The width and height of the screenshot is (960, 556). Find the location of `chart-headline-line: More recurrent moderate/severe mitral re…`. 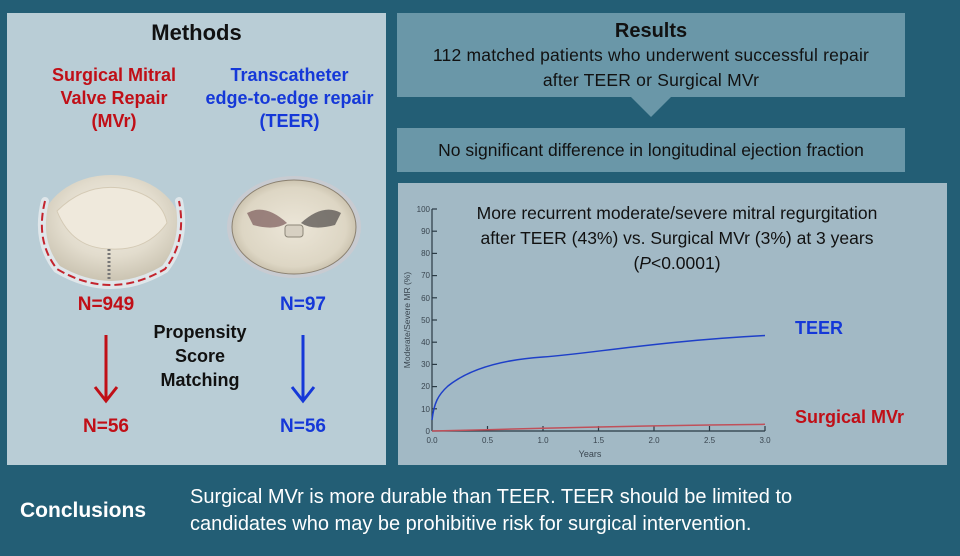

chart-headline-line: More recurrent moderate/severe mitral re… is located at coordinates (677, 213).